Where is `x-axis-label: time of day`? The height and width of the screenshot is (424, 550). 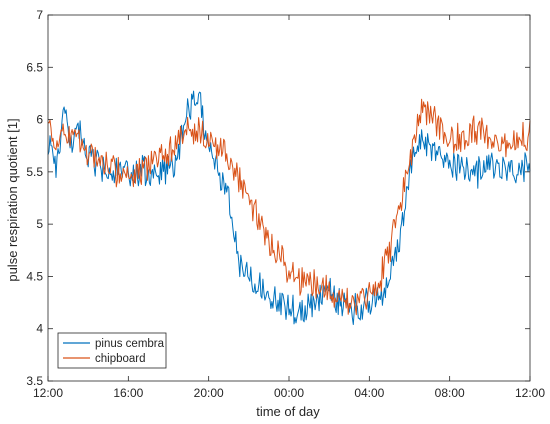 x-axis-label: time of day is located at coordinates (288, 411).